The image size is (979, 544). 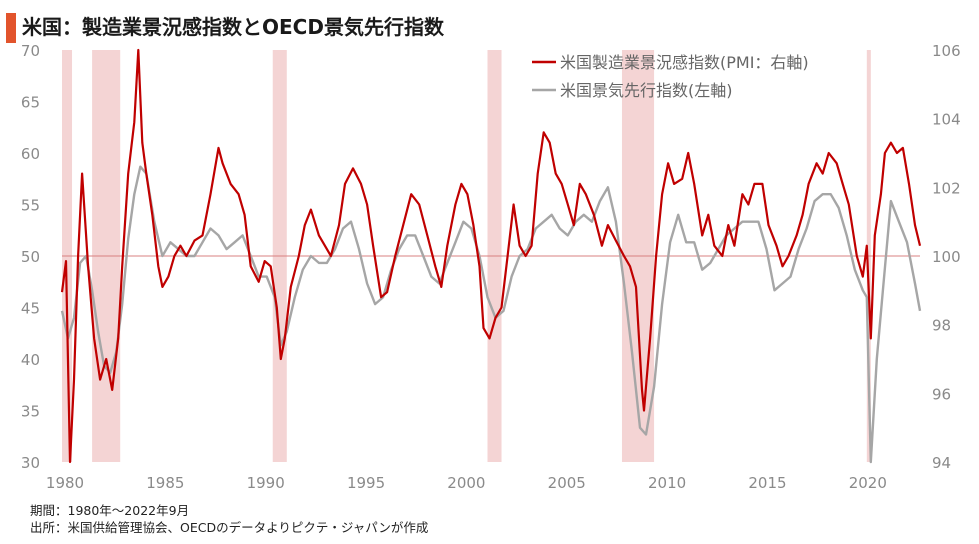 What do you see at coordinates (30, 360) in the screenshot?
I see `left-tick-label: 40` at bounding box center [30, 360].